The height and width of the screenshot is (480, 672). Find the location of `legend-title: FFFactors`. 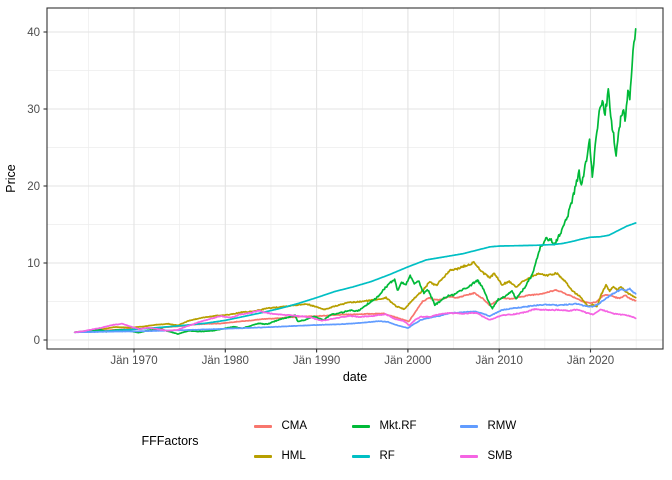

legend-title: FFFactors is located at coordinates (170, 441).